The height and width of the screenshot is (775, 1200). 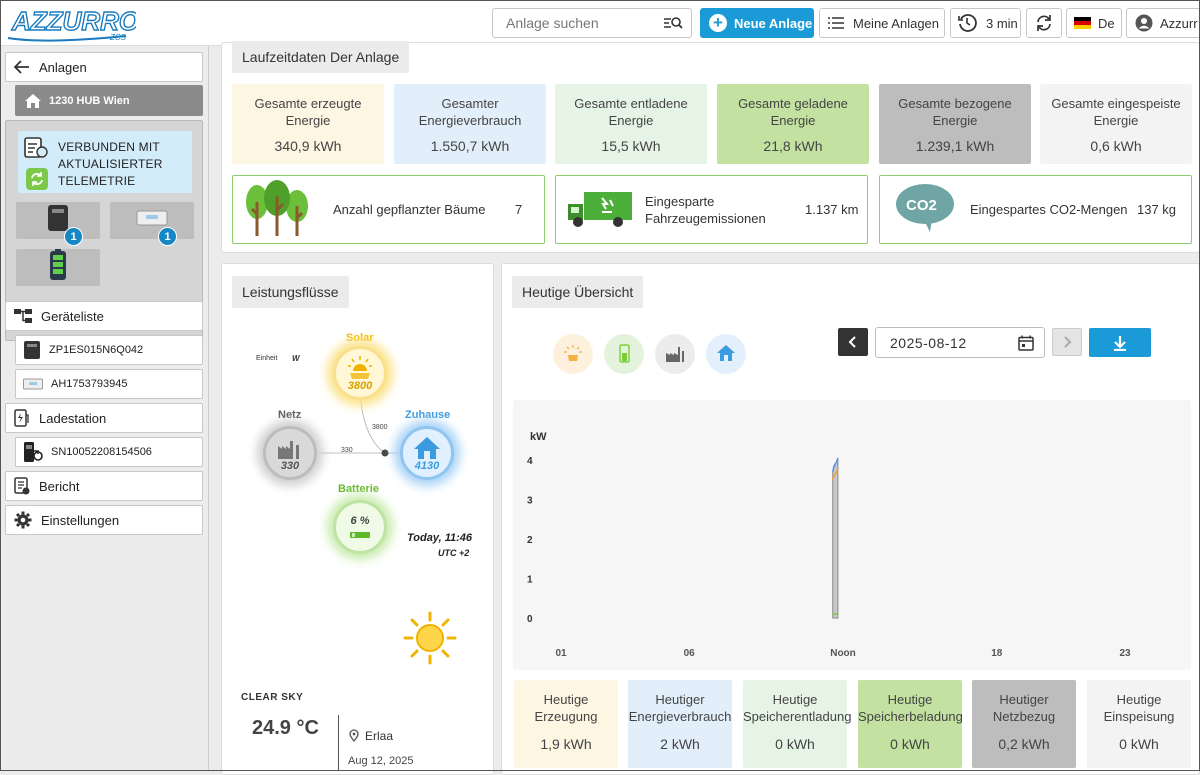 What do you see at coordinates (836, 23) in the screenshot?
I see `list-icon` at bounding box center [836, 23].